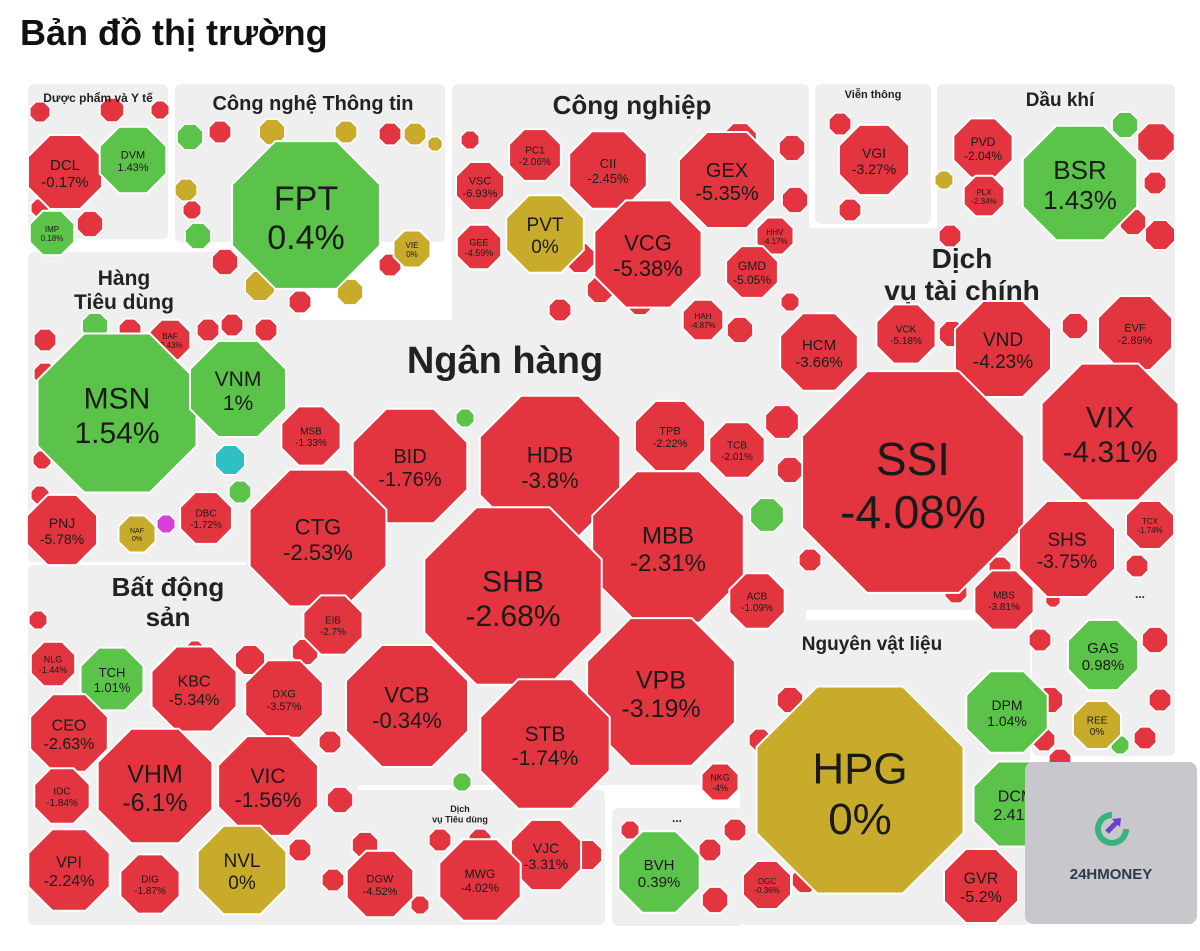 This screenshot has width=1200, height=951. I want to click on stock-cell-ssi: SSI-4.08%, so click(913, 482).